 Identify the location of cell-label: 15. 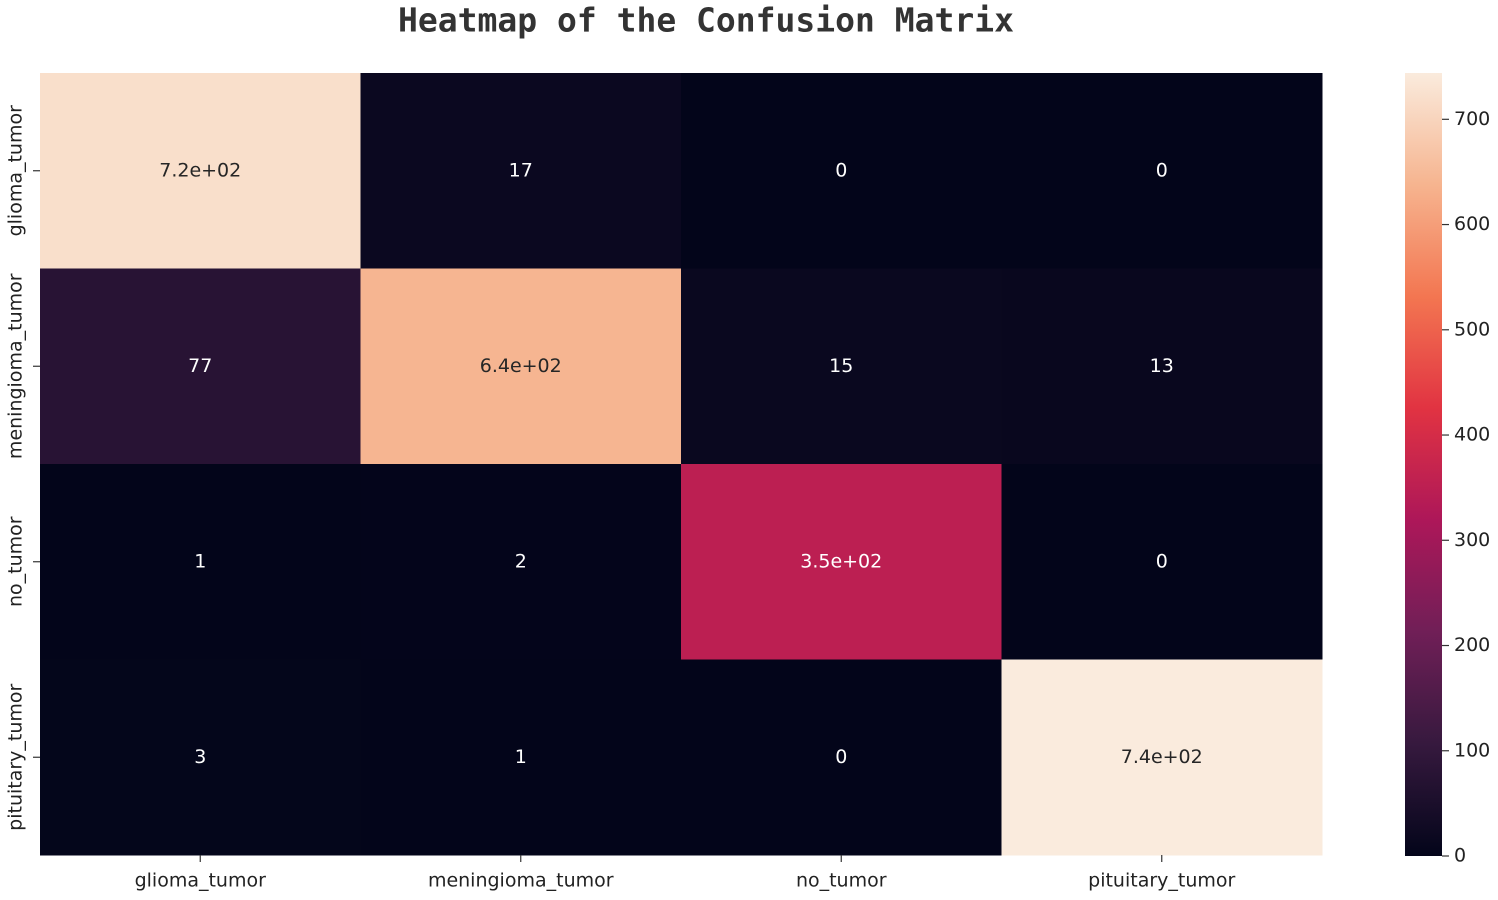
(841, 366).